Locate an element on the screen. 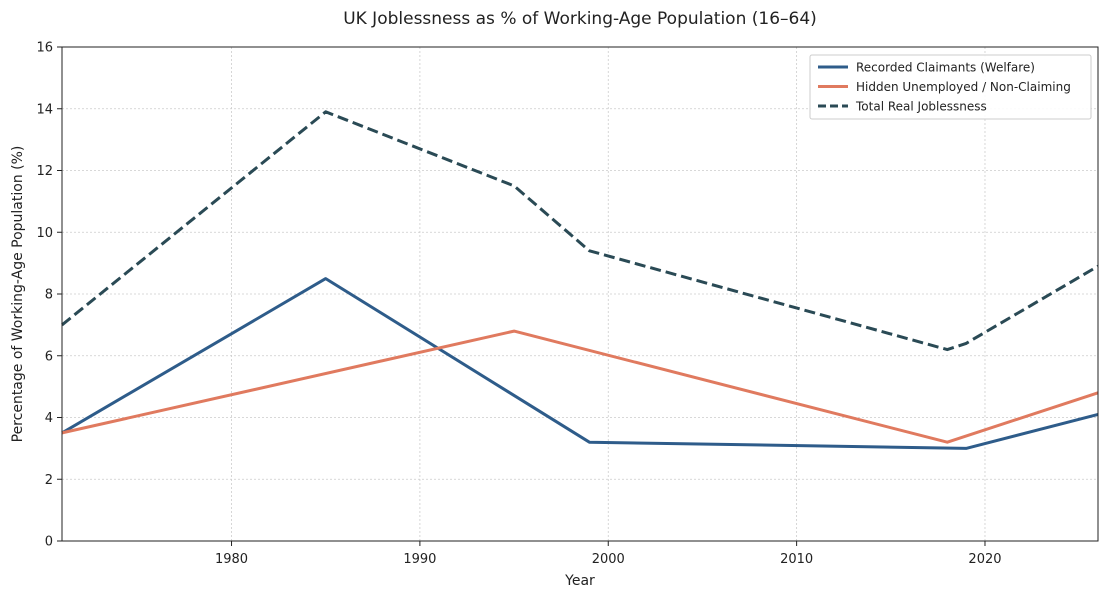  x-tick-label: 1980 is located at coordinates (231, 559).